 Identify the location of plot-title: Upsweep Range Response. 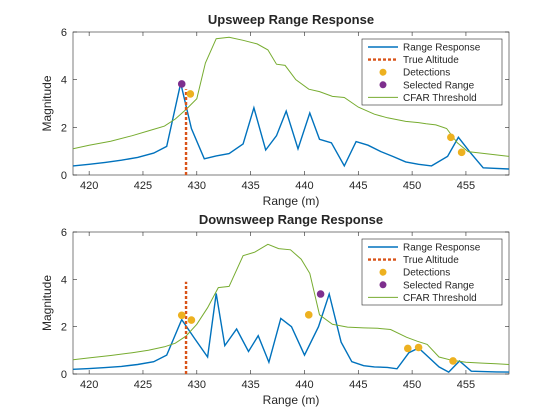
(291, 19).